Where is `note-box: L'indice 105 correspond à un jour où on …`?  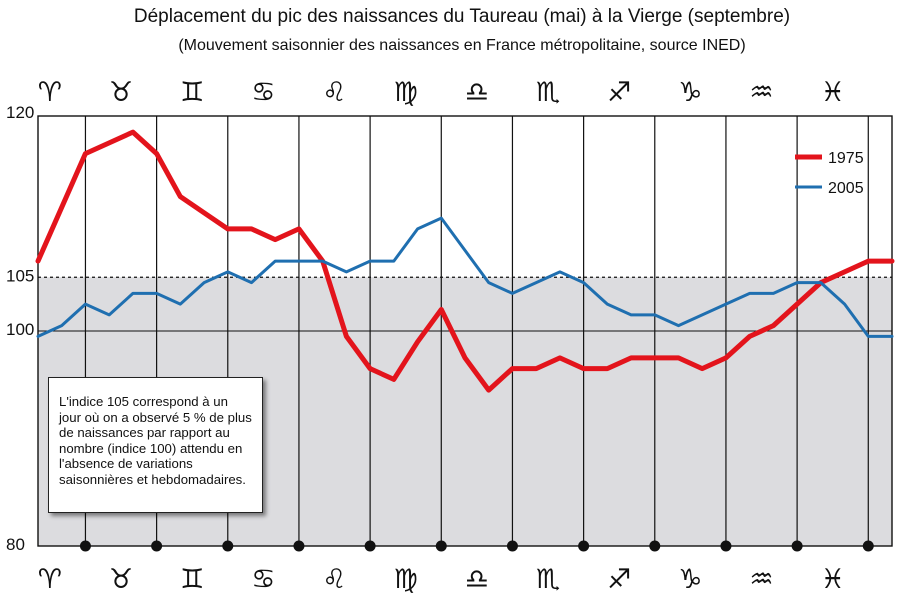
note-box: L'indice 105 correspond à un jour où on … is located at coordinates (155, 445).